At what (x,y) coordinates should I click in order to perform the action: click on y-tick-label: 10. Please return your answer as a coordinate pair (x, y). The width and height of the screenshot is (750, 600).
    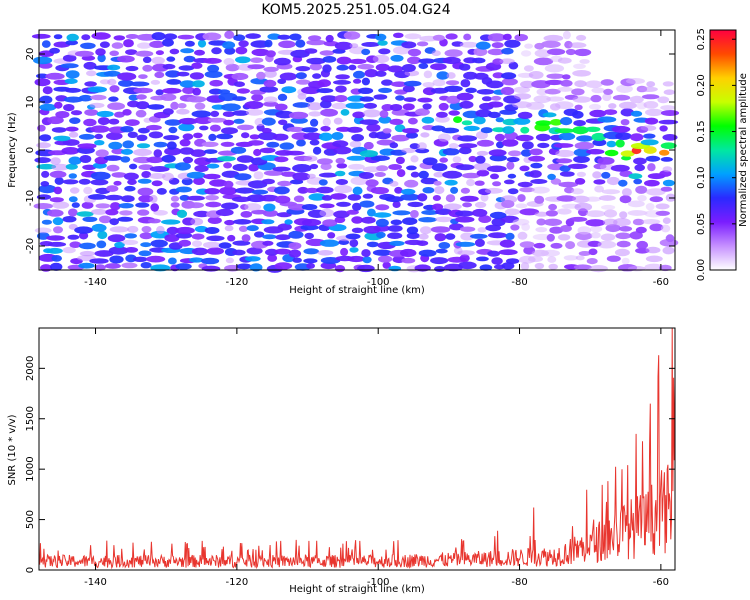
    Looking at the image, I should click on (30, 102).